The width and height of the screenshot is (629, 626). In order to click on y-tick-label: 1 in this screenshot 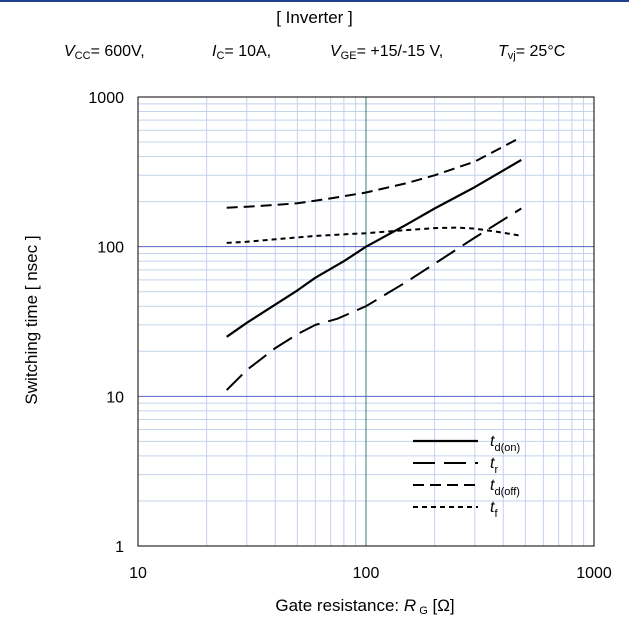, I will do `click(119, 547)`.